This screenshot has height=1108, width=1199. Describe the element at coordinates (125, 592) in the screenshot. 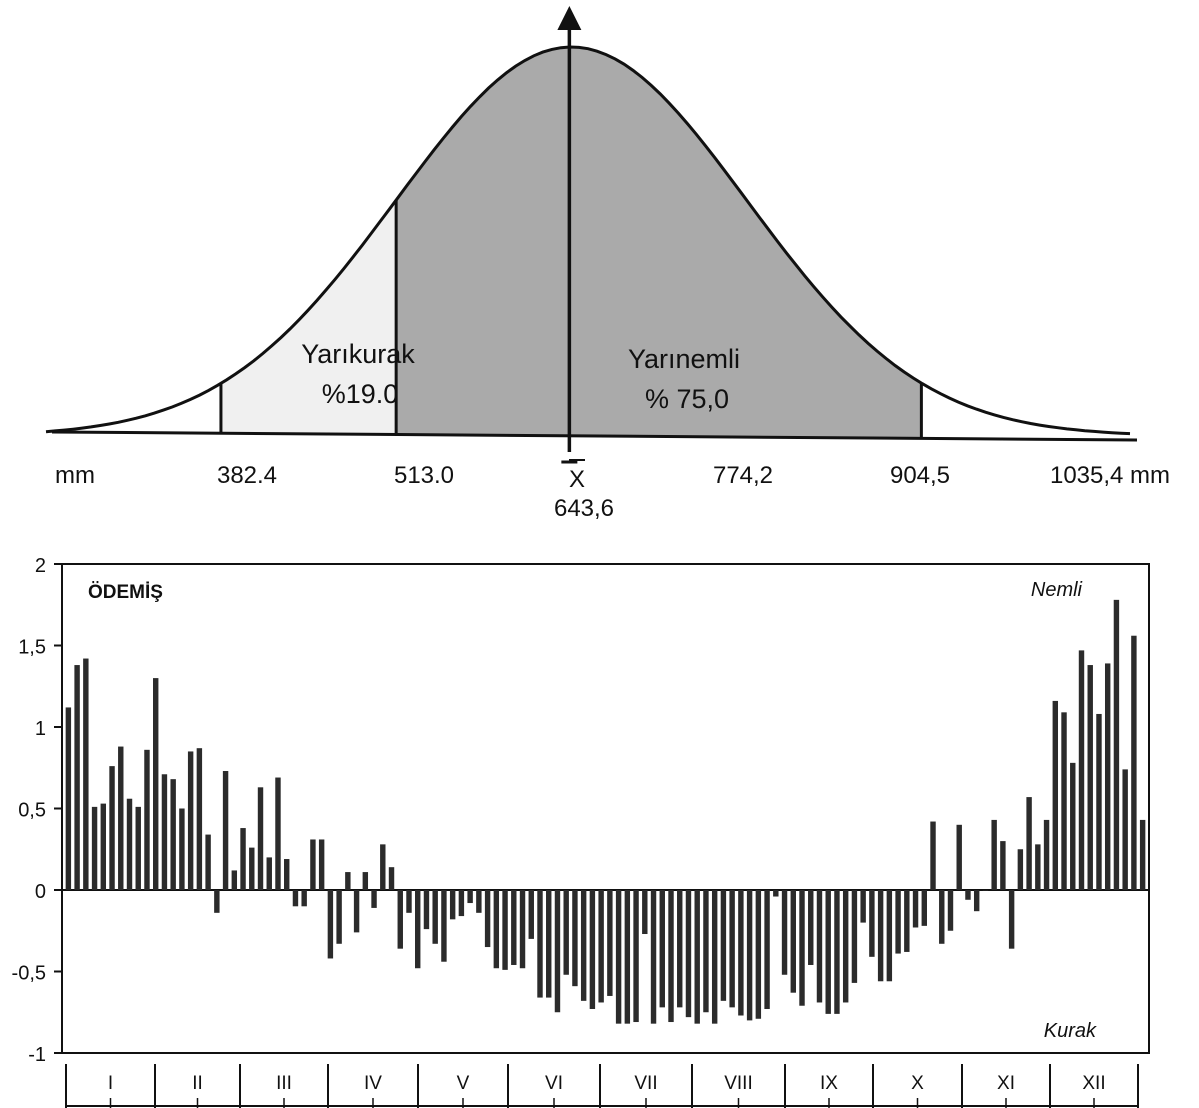

I see `chart-title: ÖDEMİŞ` at that location.